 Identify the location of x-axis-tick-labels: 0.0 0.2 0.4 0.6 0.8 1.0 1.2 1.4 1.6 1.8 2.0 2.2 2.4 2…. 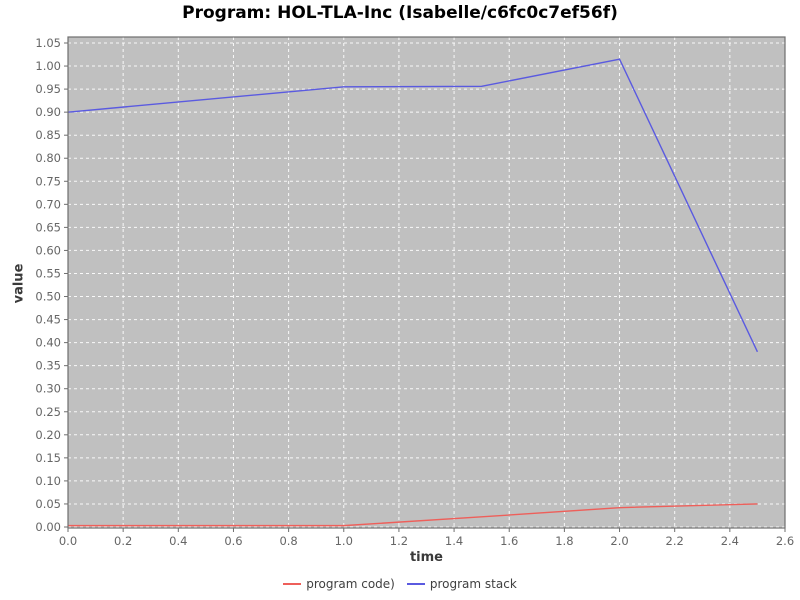
(426, 541).